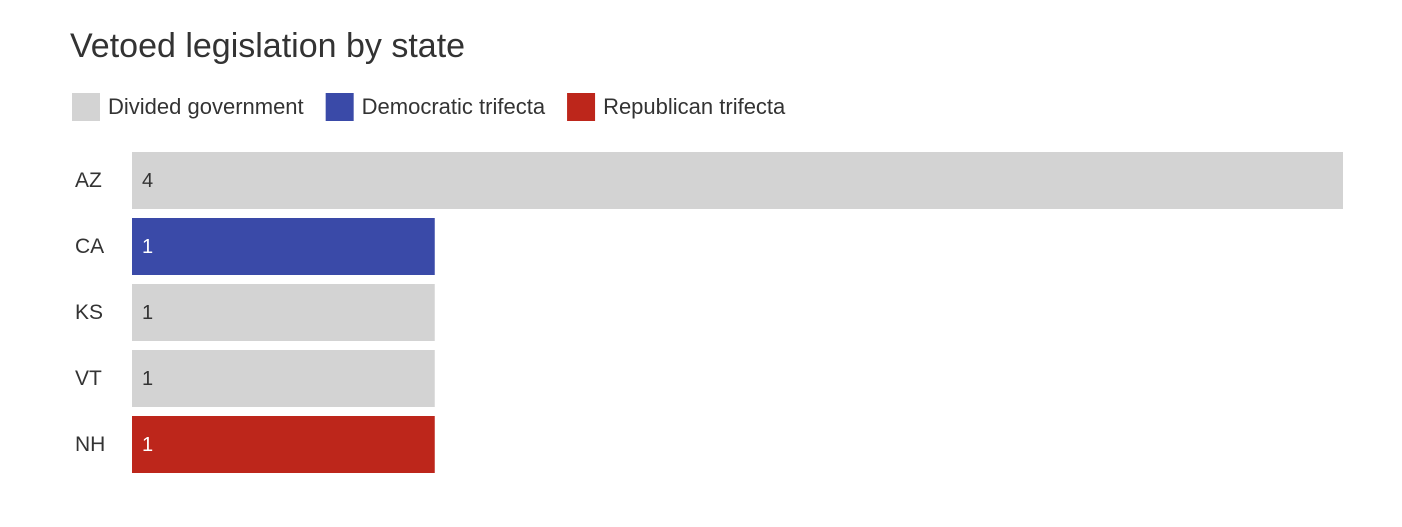 This screenshot has width=1402, height=527. Describe the element at coordinates (147, 181) in the screenshot. I see `value-label: 4` at that location.